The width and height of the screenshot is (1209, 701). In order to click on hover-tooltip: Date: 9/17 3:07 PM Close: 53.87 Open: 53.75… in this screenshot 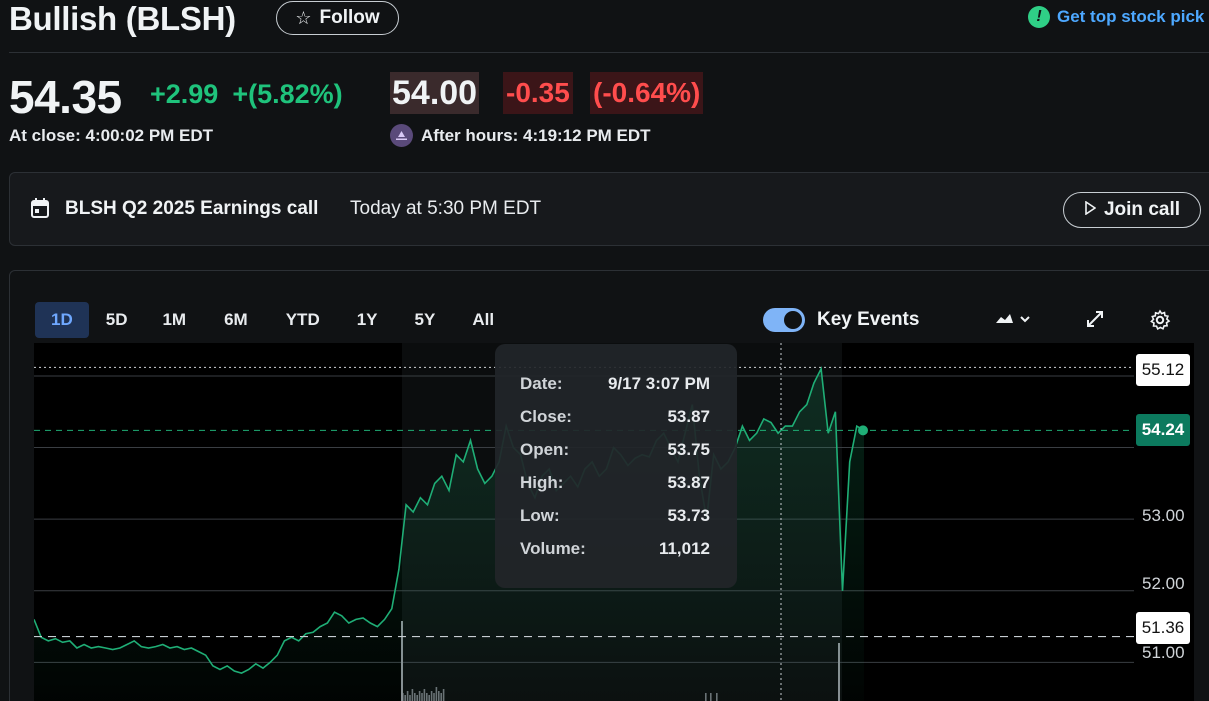, I will do `click(616, 466)`.